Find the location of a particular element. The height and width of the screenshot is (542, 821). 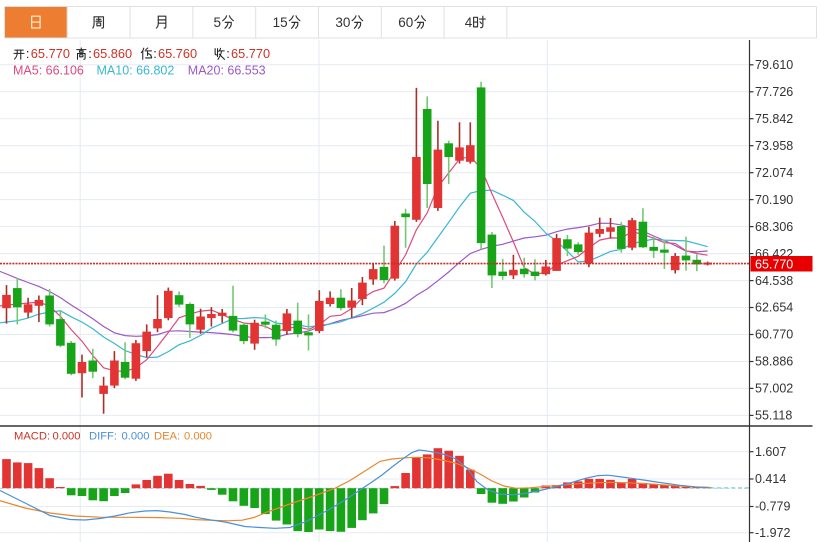

svg-text: 64.538 is located at coordinates (774, 281).